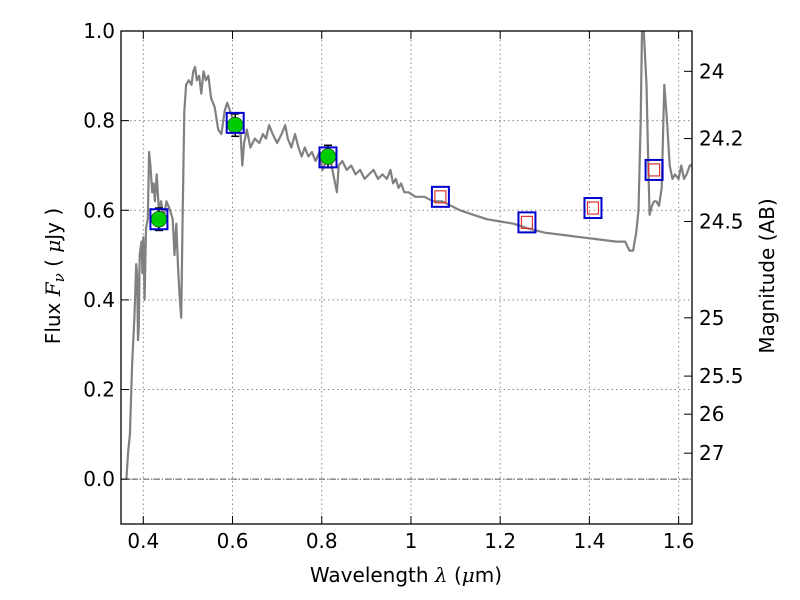 This screenshot has width=800, height=600. What do you see at coordinates (372, 575) in the screenshot?
I see `x-axis-label-prefix: Wavelength` at bounding box center [372, 575].